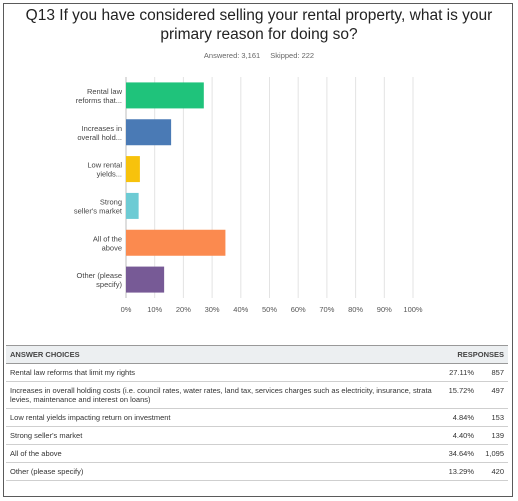 This screenshot has height=501, width=518. I want to click on x-tick-label: 90%, so click(384, 309).